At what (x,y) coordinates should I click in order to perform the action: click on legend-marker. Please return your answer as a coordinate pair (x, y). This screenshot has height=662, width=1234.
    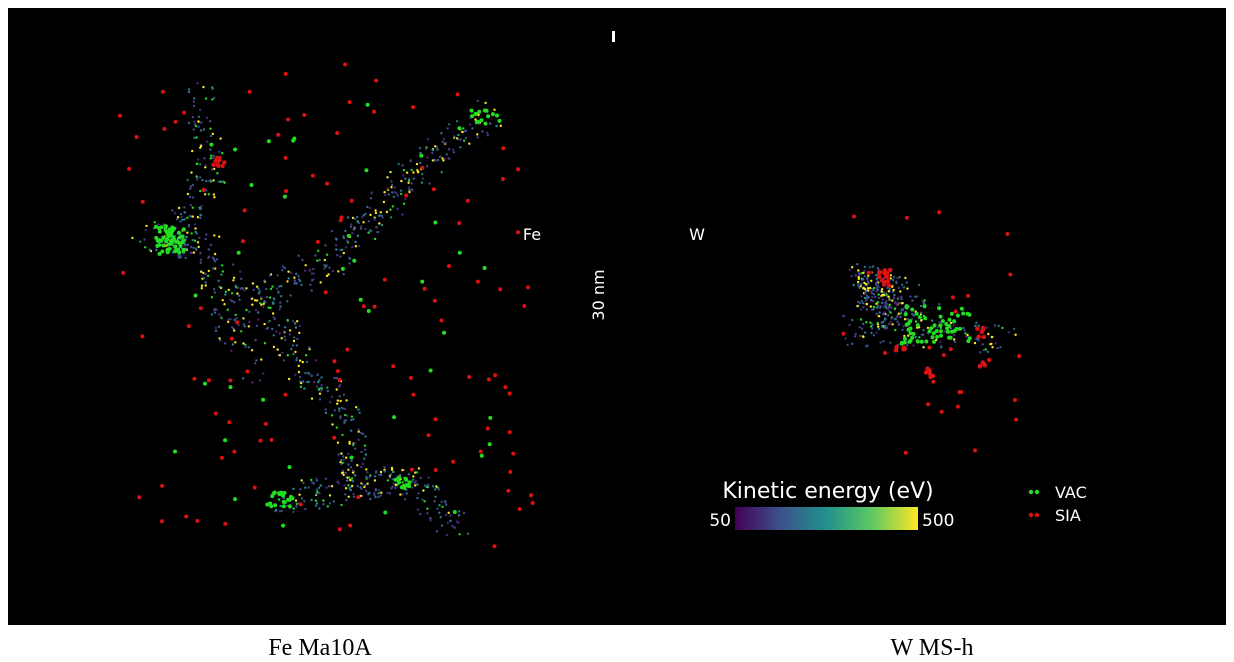
    Looking at the image, I should click on (1037, 492).